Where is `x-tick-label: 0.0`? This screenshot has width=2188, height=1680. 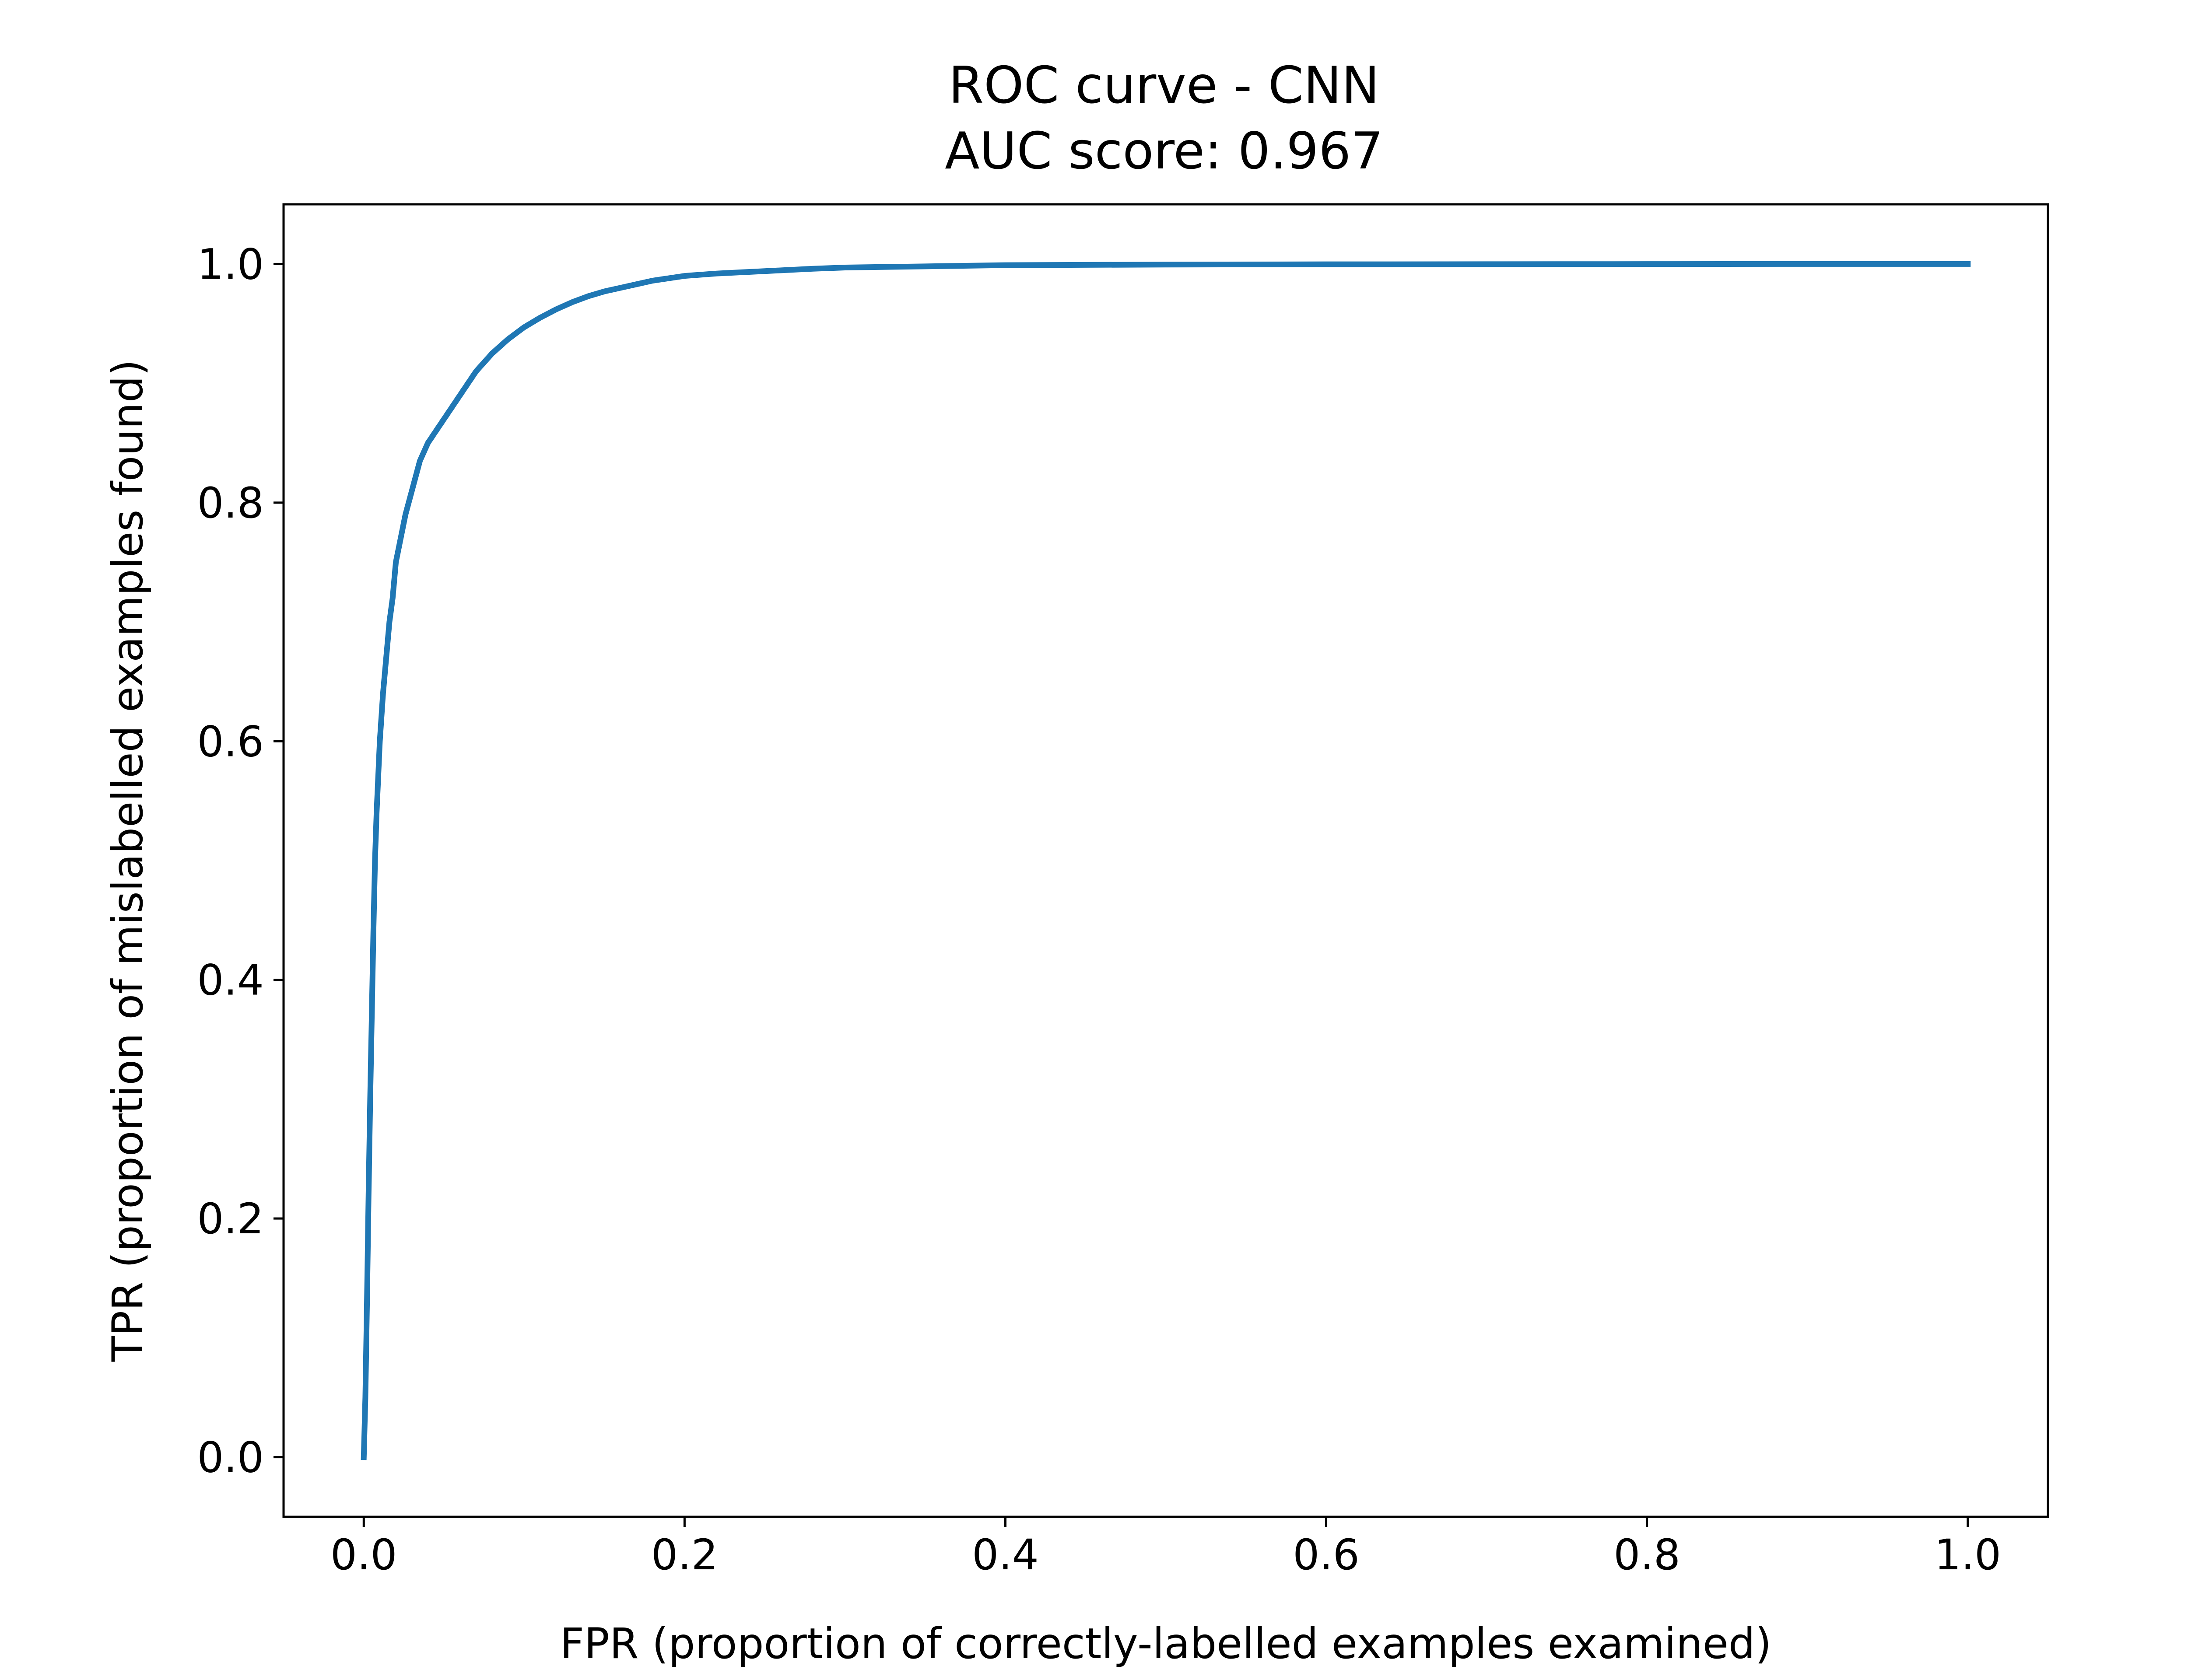
x-tick-label: 0.0 is located at coordinates (363, 1554).